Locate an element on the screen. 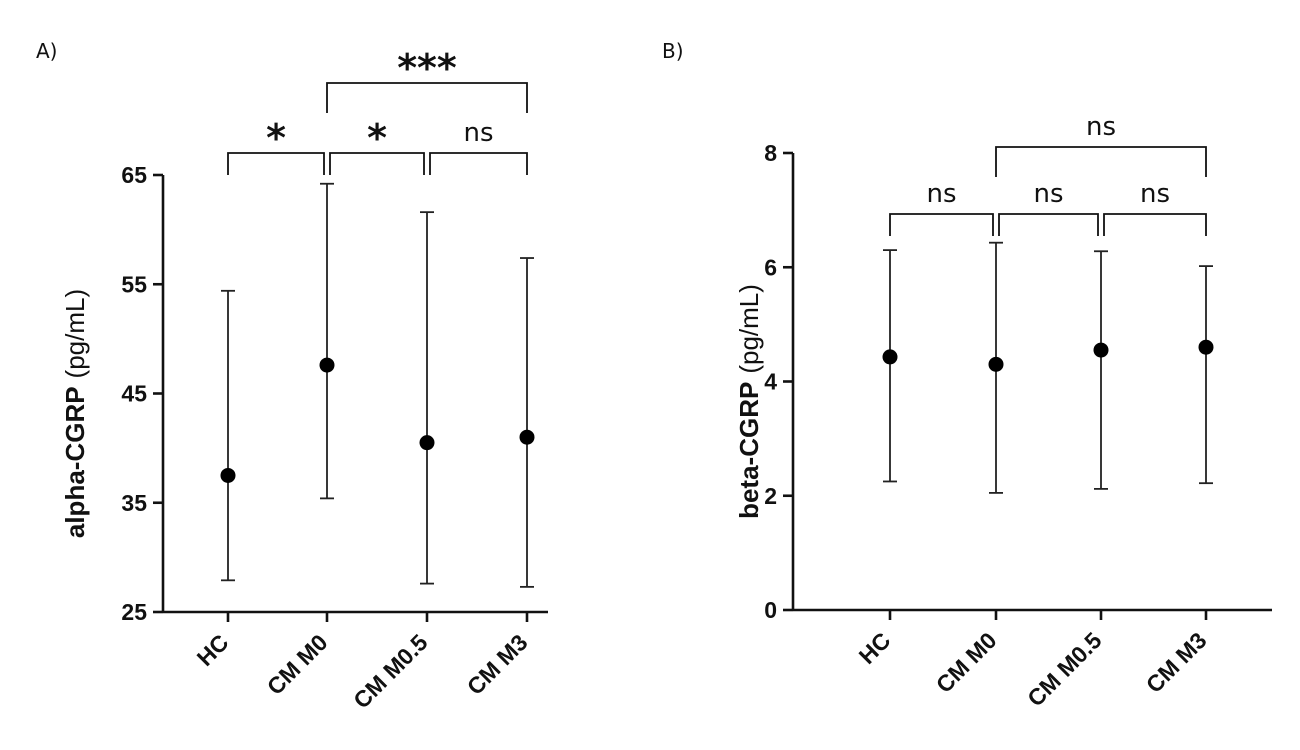 This screenshot has height=750, width=1300. y-axis-title-name: alpha-CGRP is located at coordinates (75, 462).